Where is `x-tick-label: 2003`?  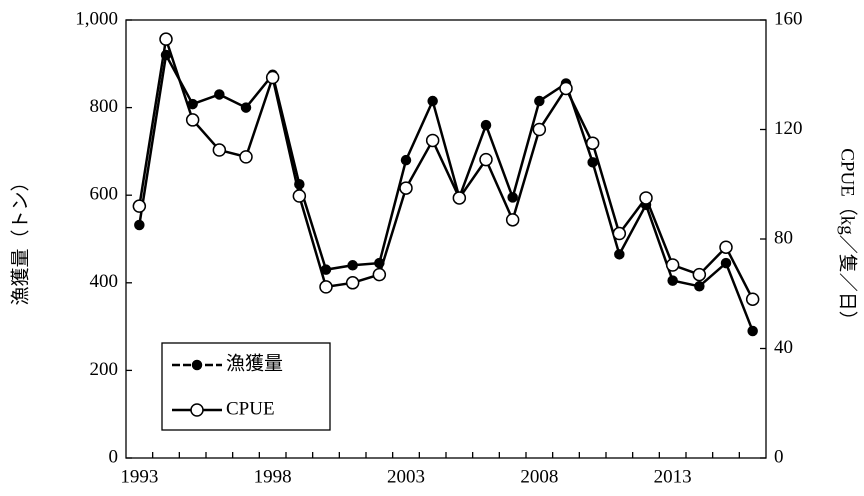 x-tick-label: 2003 is located at coordinates (406, 476).